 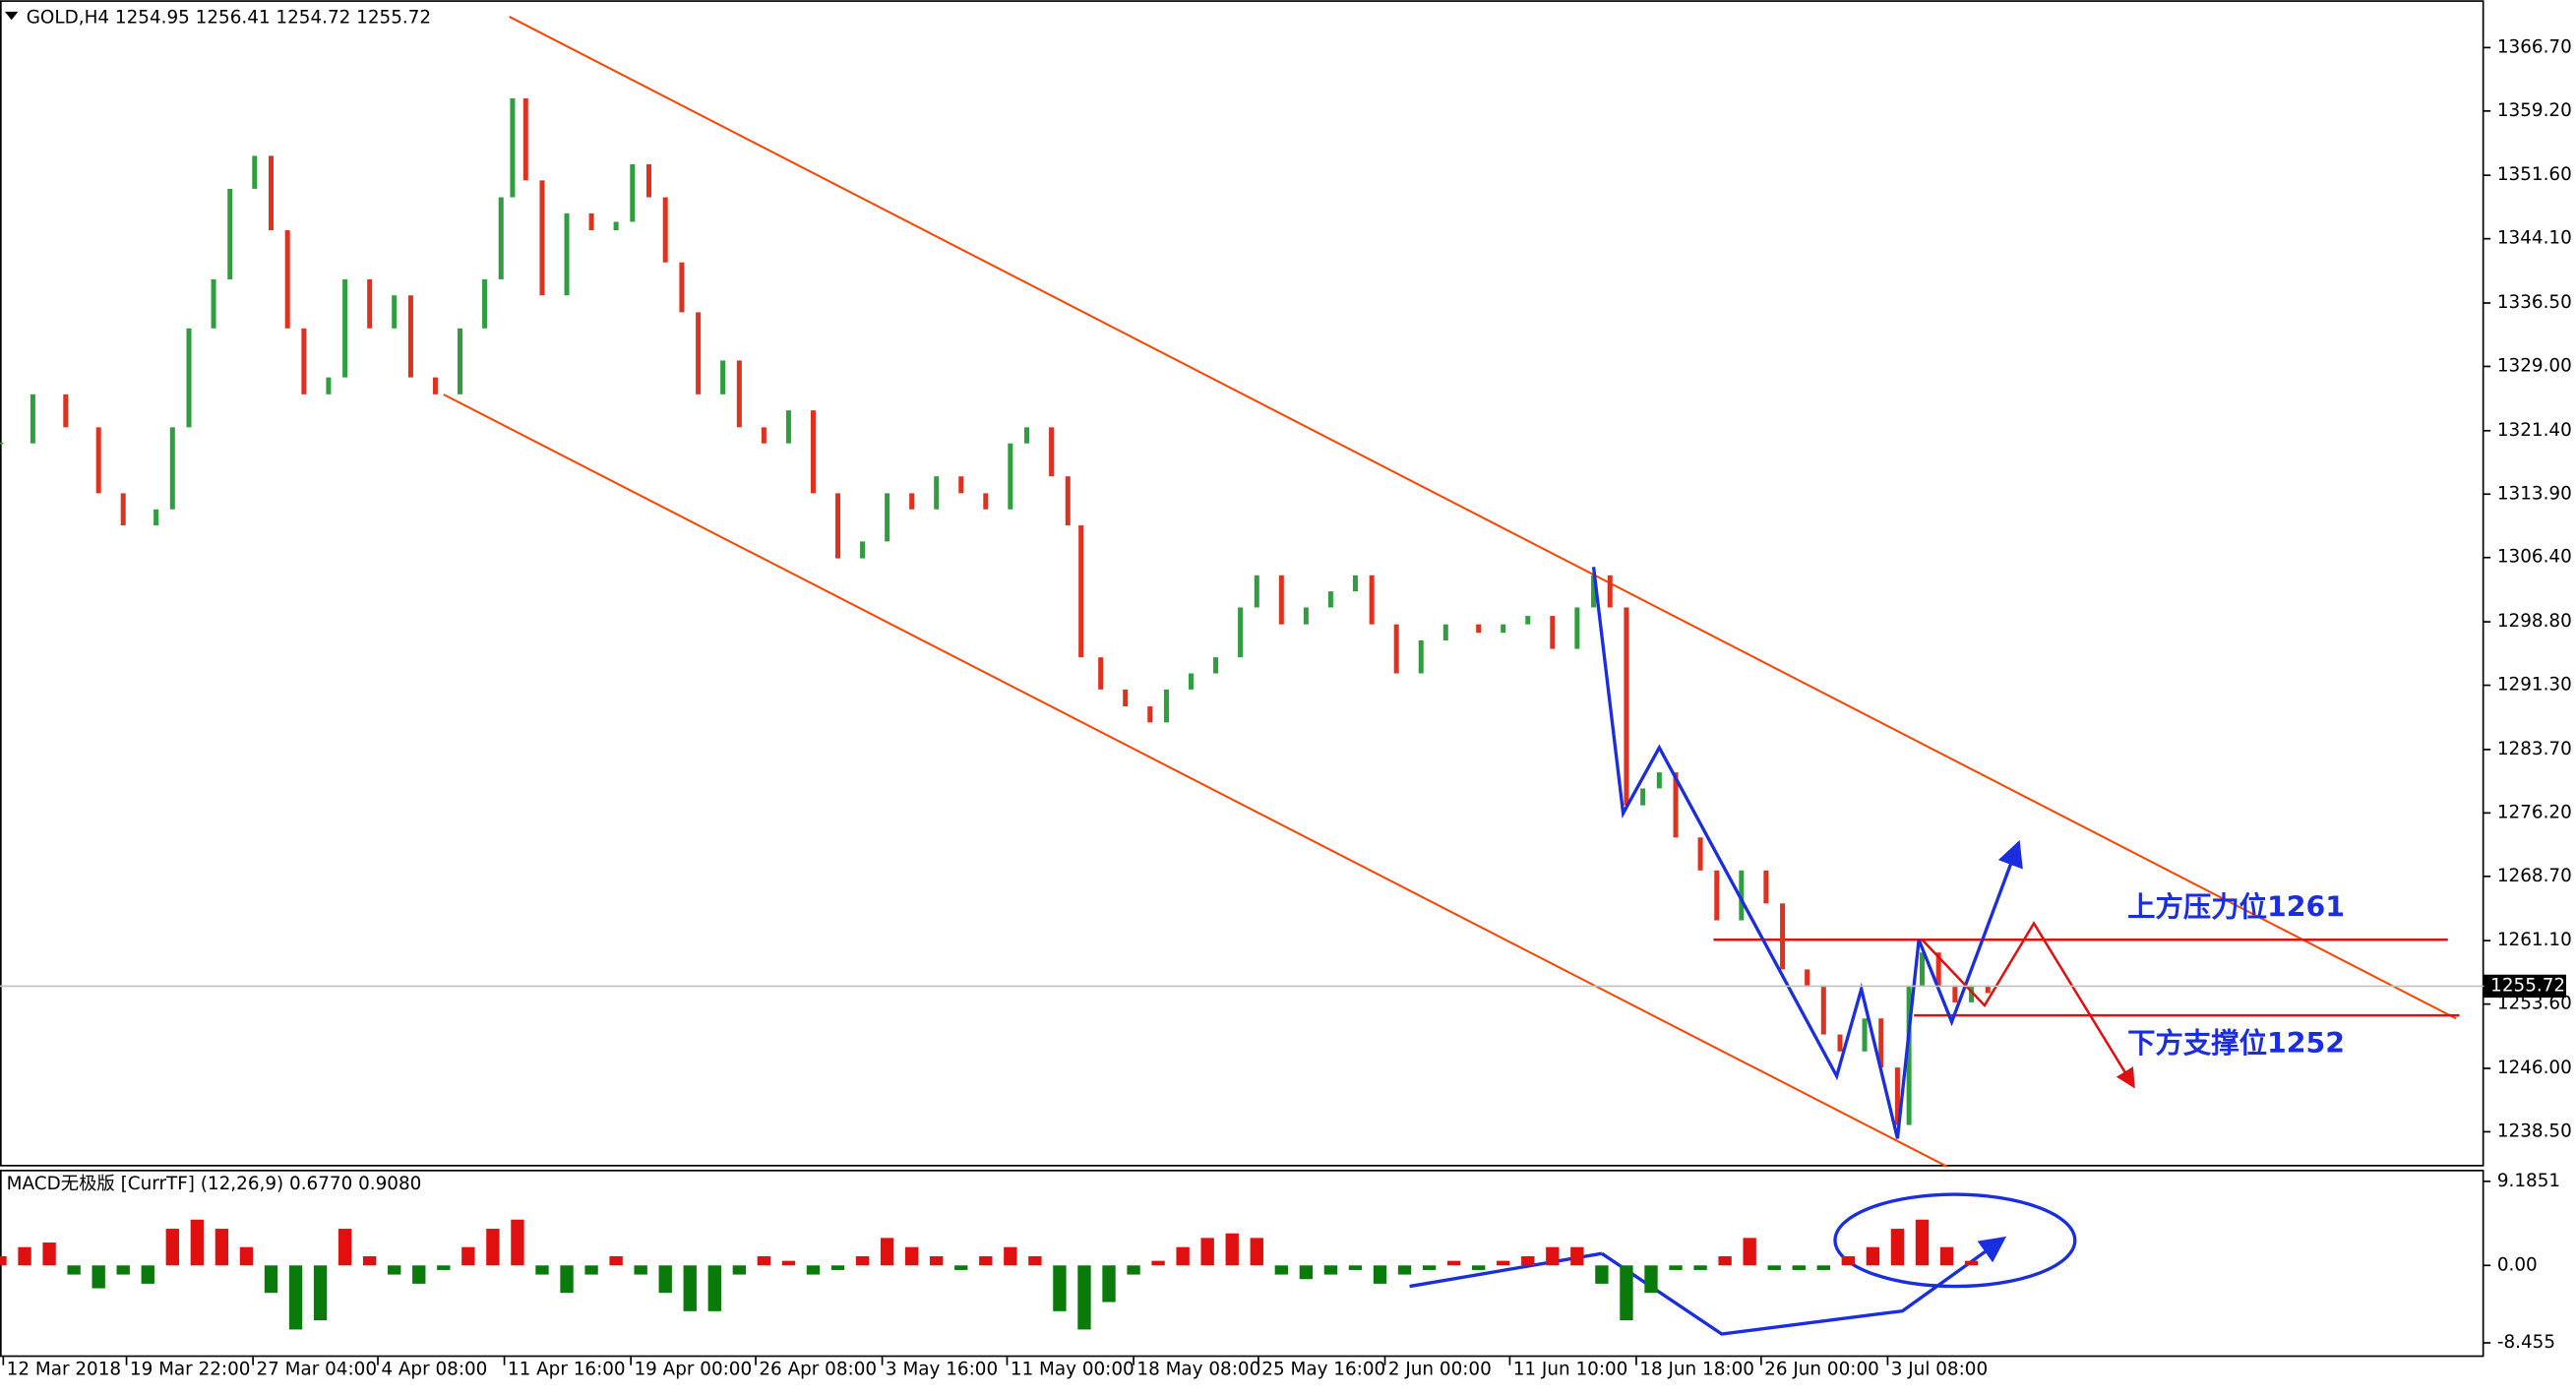 I want to click on y-tick-label: 1238.50, so click(x=2534, y=1131).